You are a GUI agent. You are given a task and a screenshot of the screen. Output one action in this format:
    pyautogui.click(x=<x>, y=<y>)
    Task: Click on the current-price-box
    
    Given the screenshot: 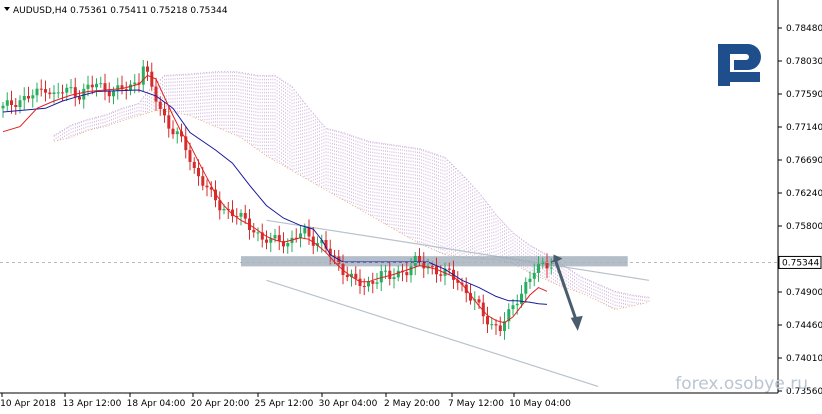 What is the action you would take?
    pyautogui.click(x=800, y=262)
    